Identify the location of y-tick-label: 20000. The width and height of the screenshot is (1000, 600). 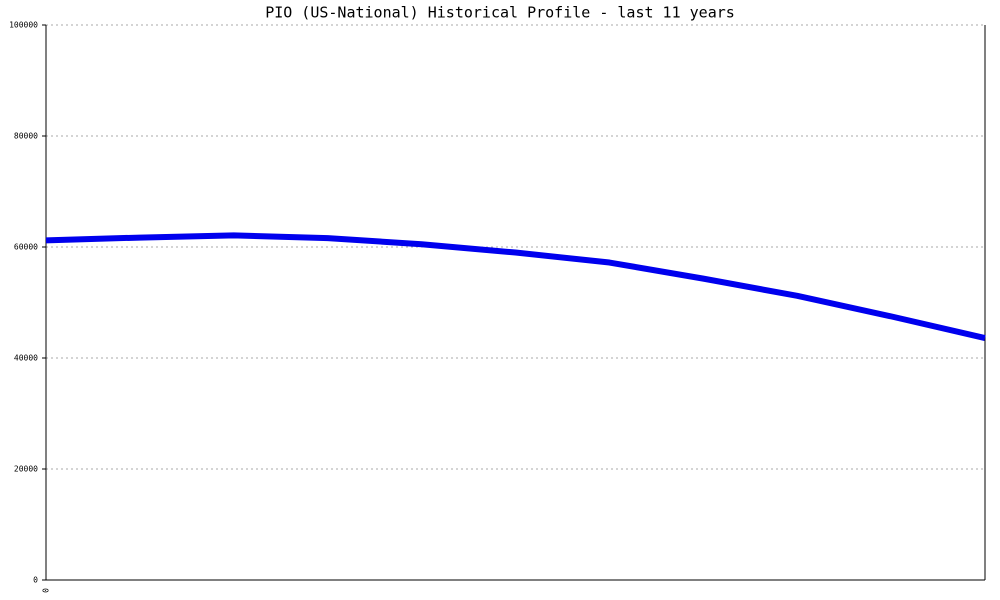
(26, 469).